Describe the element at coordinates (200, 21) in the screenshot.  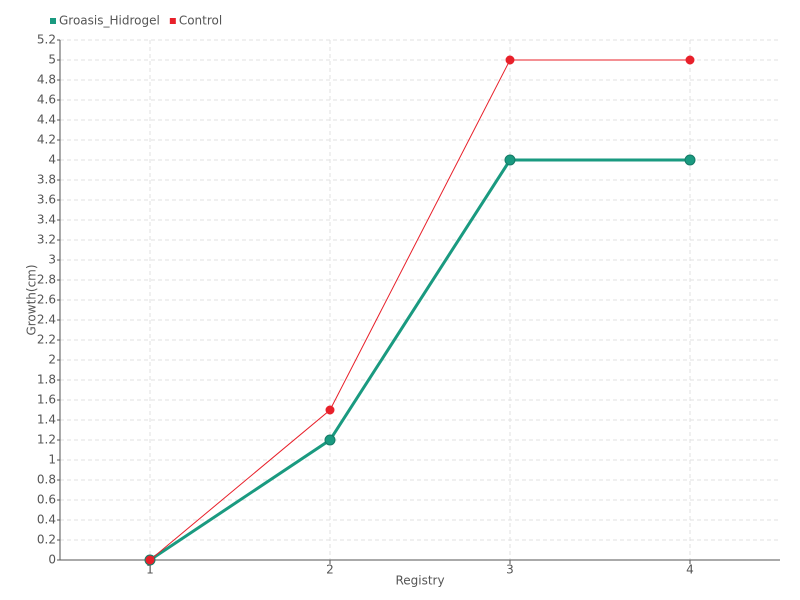
I see `legend-label: Control` at that location.